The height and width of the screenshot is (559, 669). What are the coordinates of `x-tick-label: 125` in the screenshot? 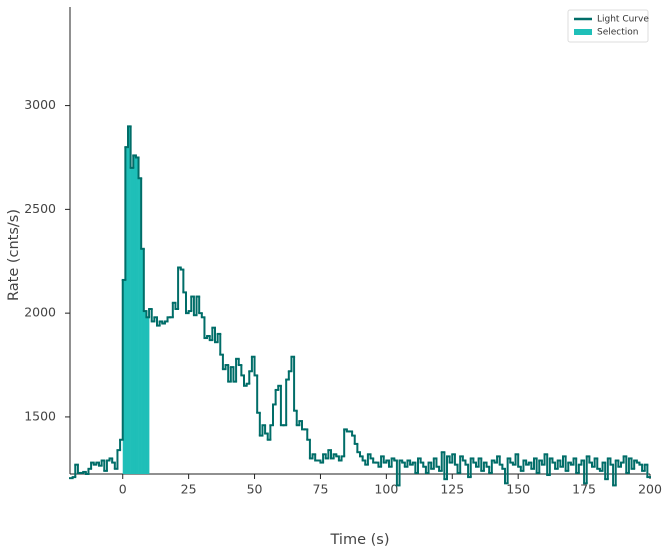 It's located at (452, 489).